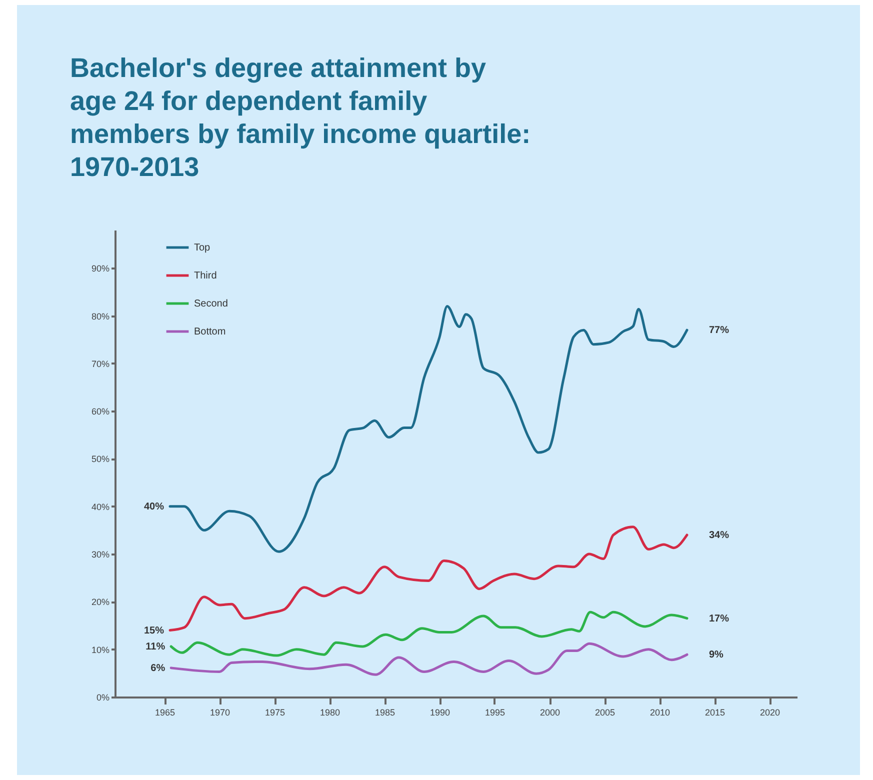 This screenshot has width=873, height=780. Describe the element at coordinates (100, 316) in the screenshot. I see `y-tick-label: 80%` at that location.